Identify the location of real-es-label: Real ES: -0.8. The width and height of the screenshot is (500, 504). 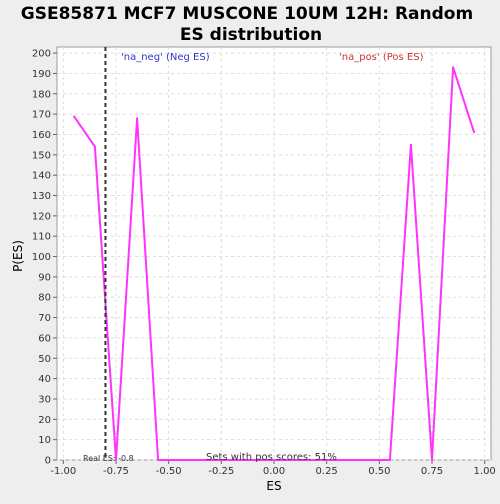
(108, 458).